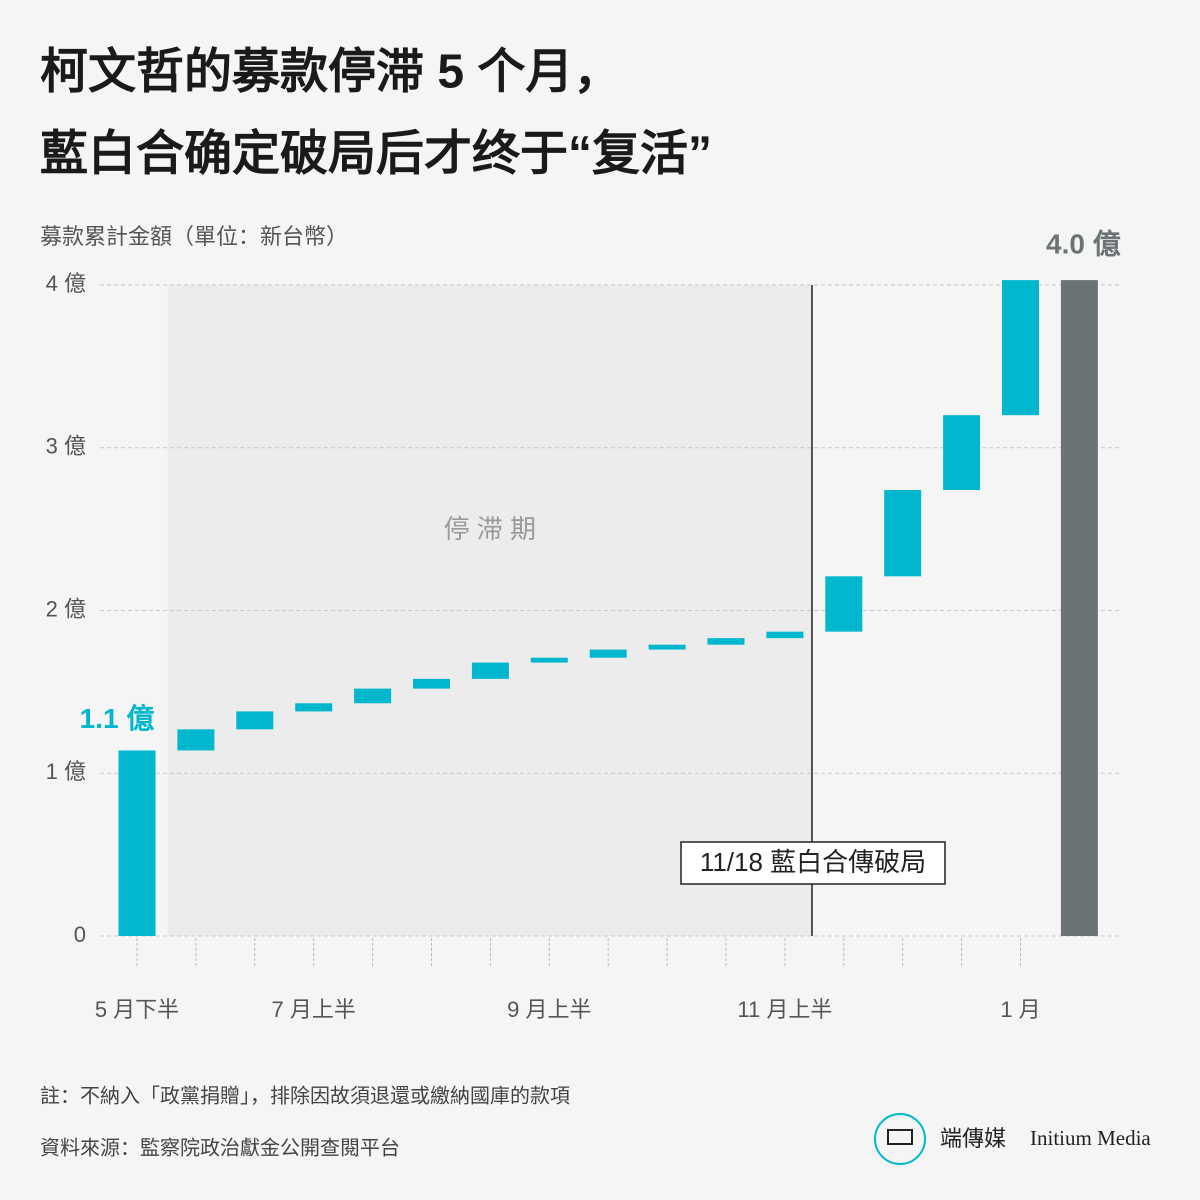  I want to click on annotation-box, so click(813, 863).